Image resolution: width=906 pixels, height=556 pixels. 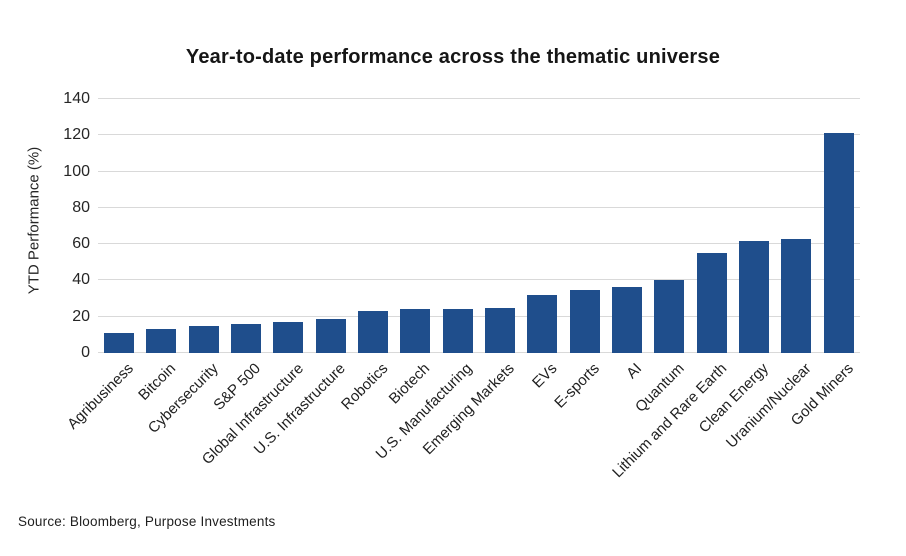 What do you see at coordinates (659, 388) in the screenshot?
I see `x-tick-quantum: Quantum` at bounding box center [659, 388].